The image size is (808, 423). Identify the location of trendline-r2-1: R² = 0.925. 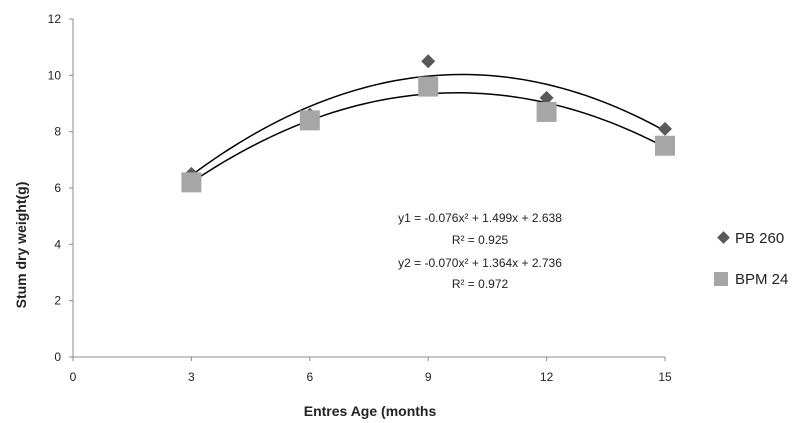
(480, 240).